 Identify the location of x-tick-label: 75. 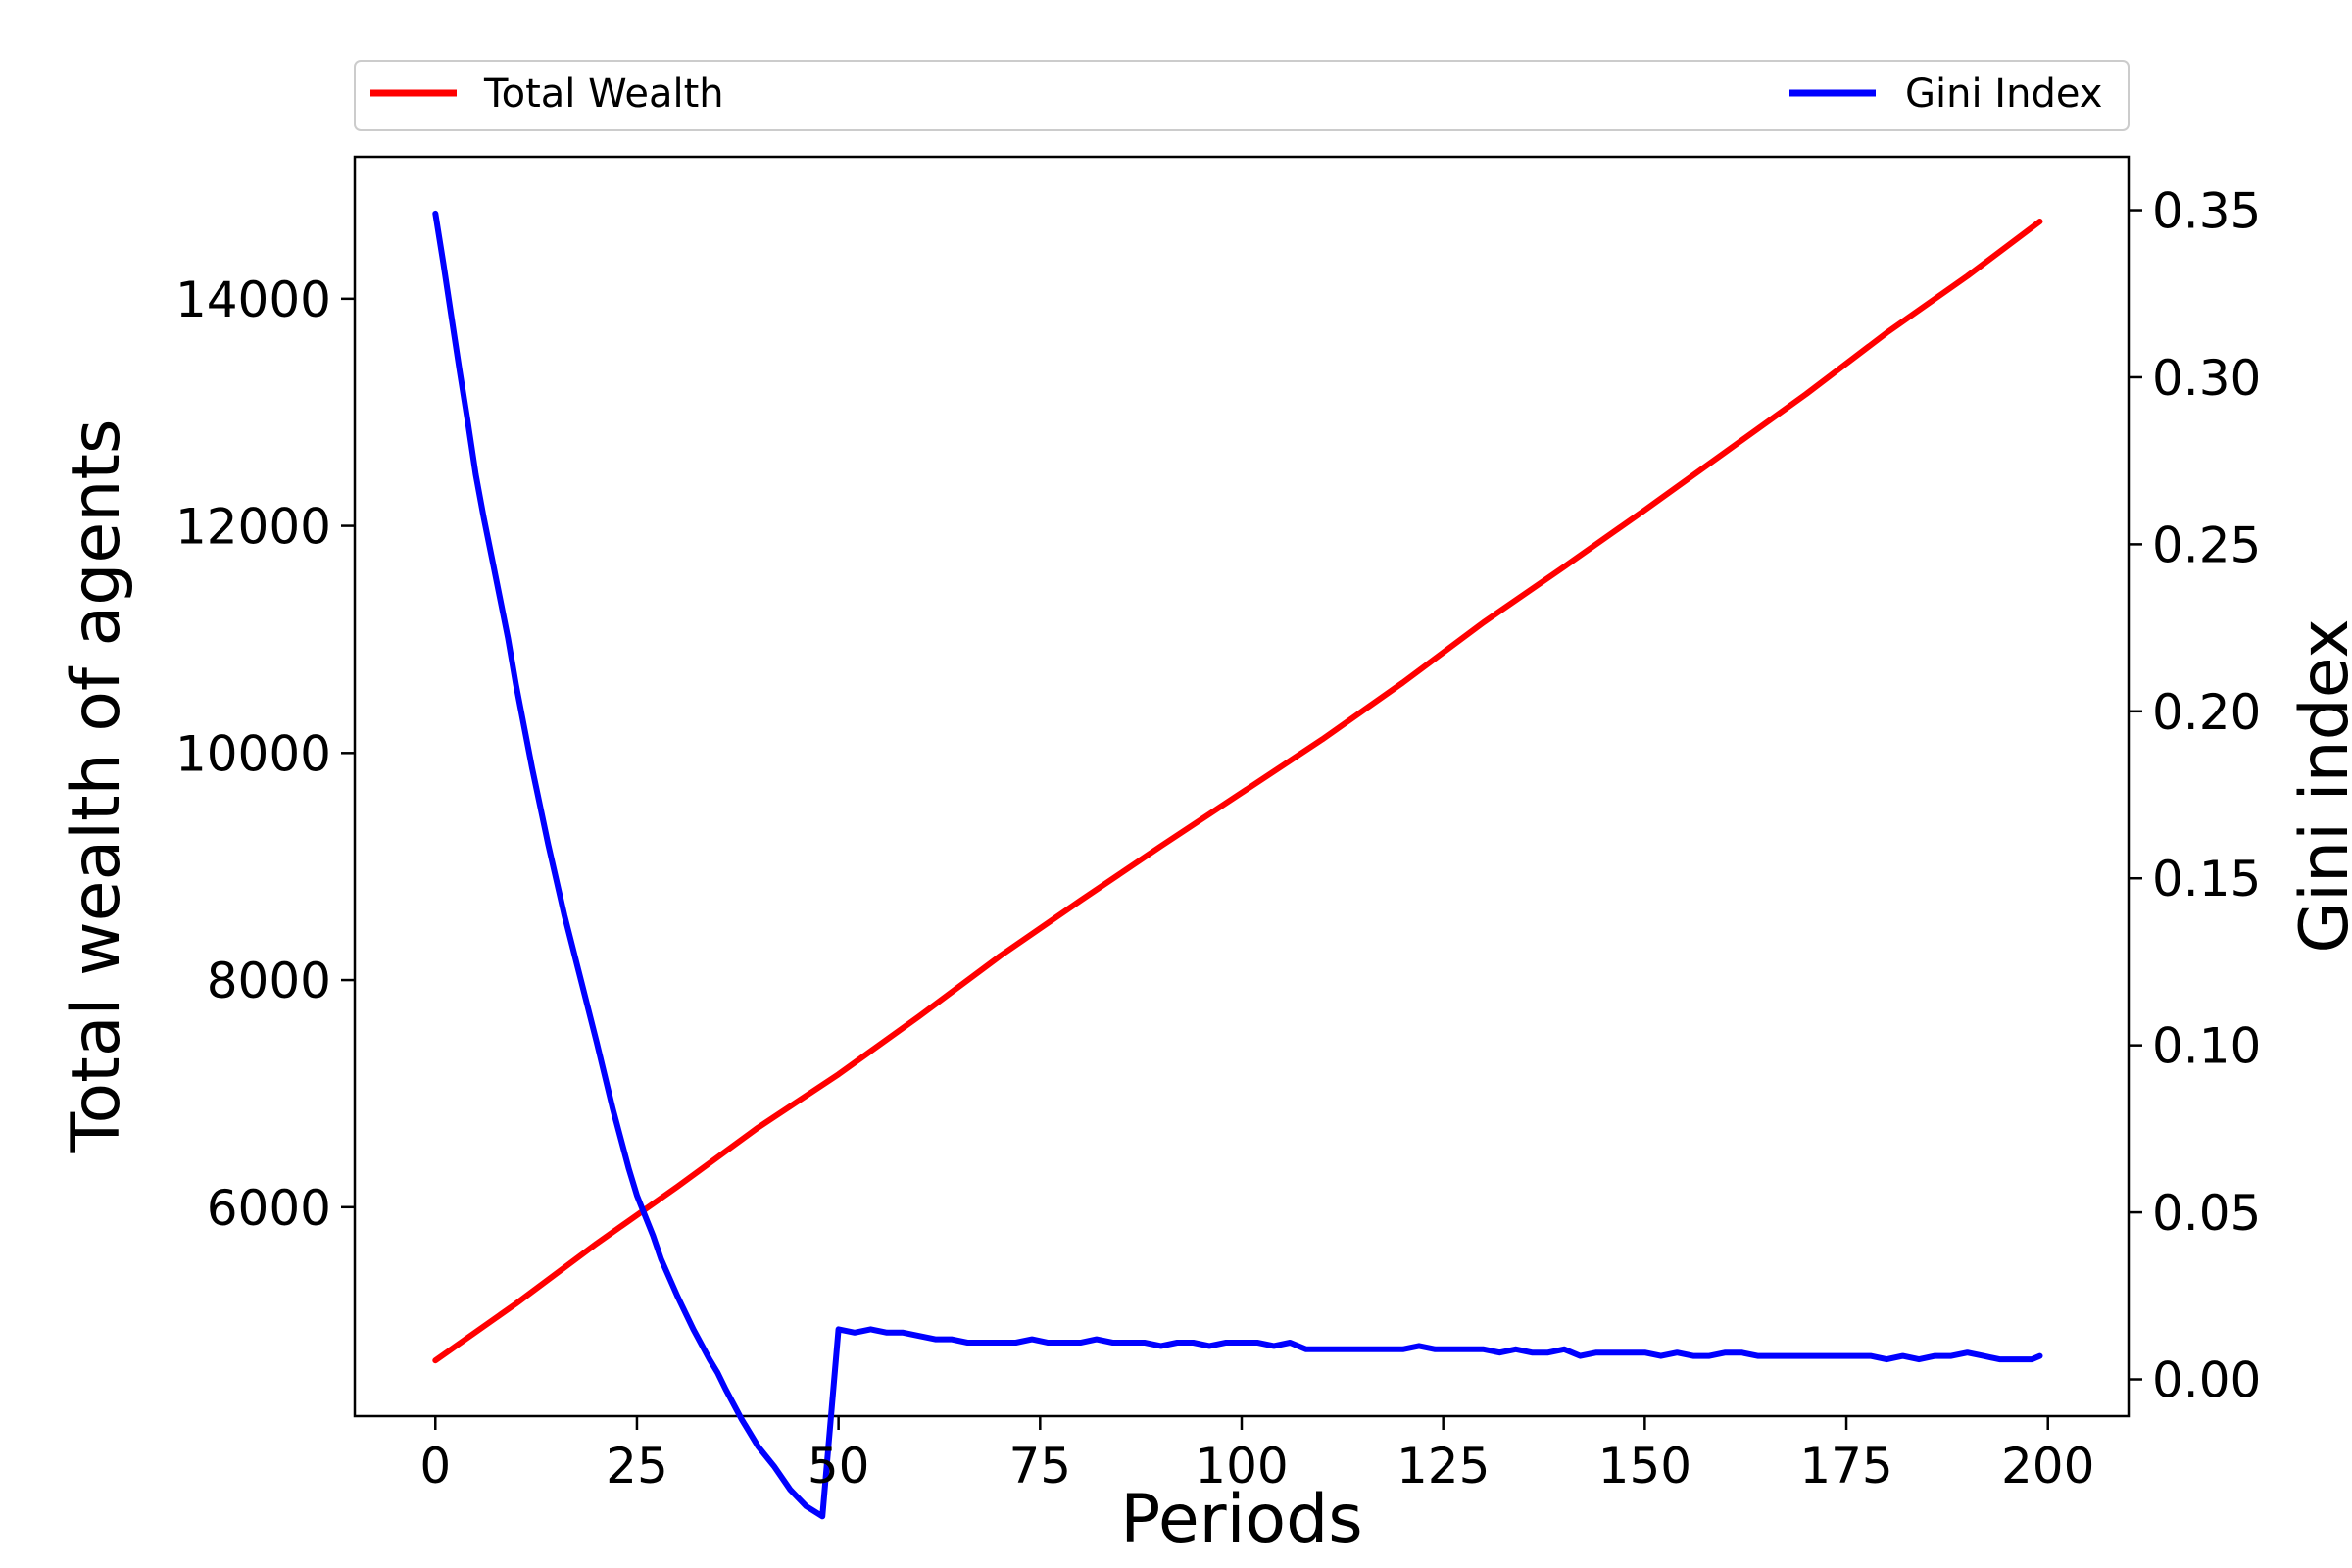
(1040, 1466).